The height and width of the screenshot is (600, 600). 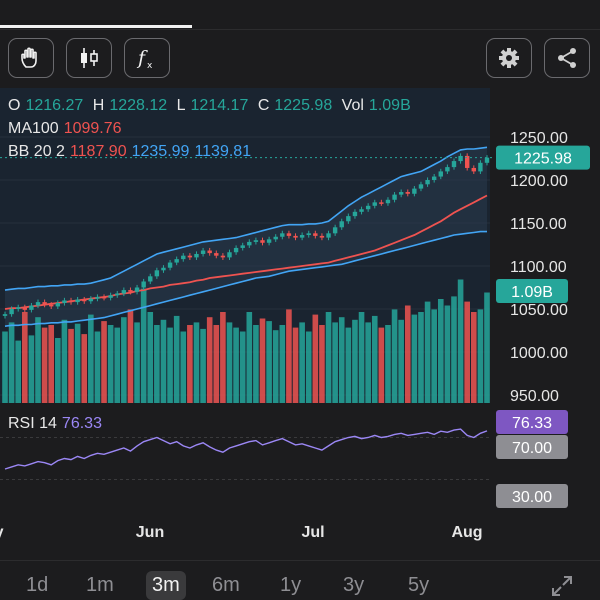 I want to click on svg-text: f, so click(x=142, y=58).